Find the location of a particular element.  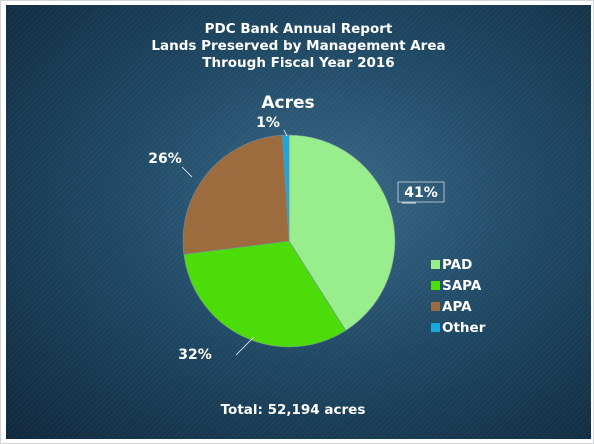

pie-slice-other is located at coordinates (286, 188).